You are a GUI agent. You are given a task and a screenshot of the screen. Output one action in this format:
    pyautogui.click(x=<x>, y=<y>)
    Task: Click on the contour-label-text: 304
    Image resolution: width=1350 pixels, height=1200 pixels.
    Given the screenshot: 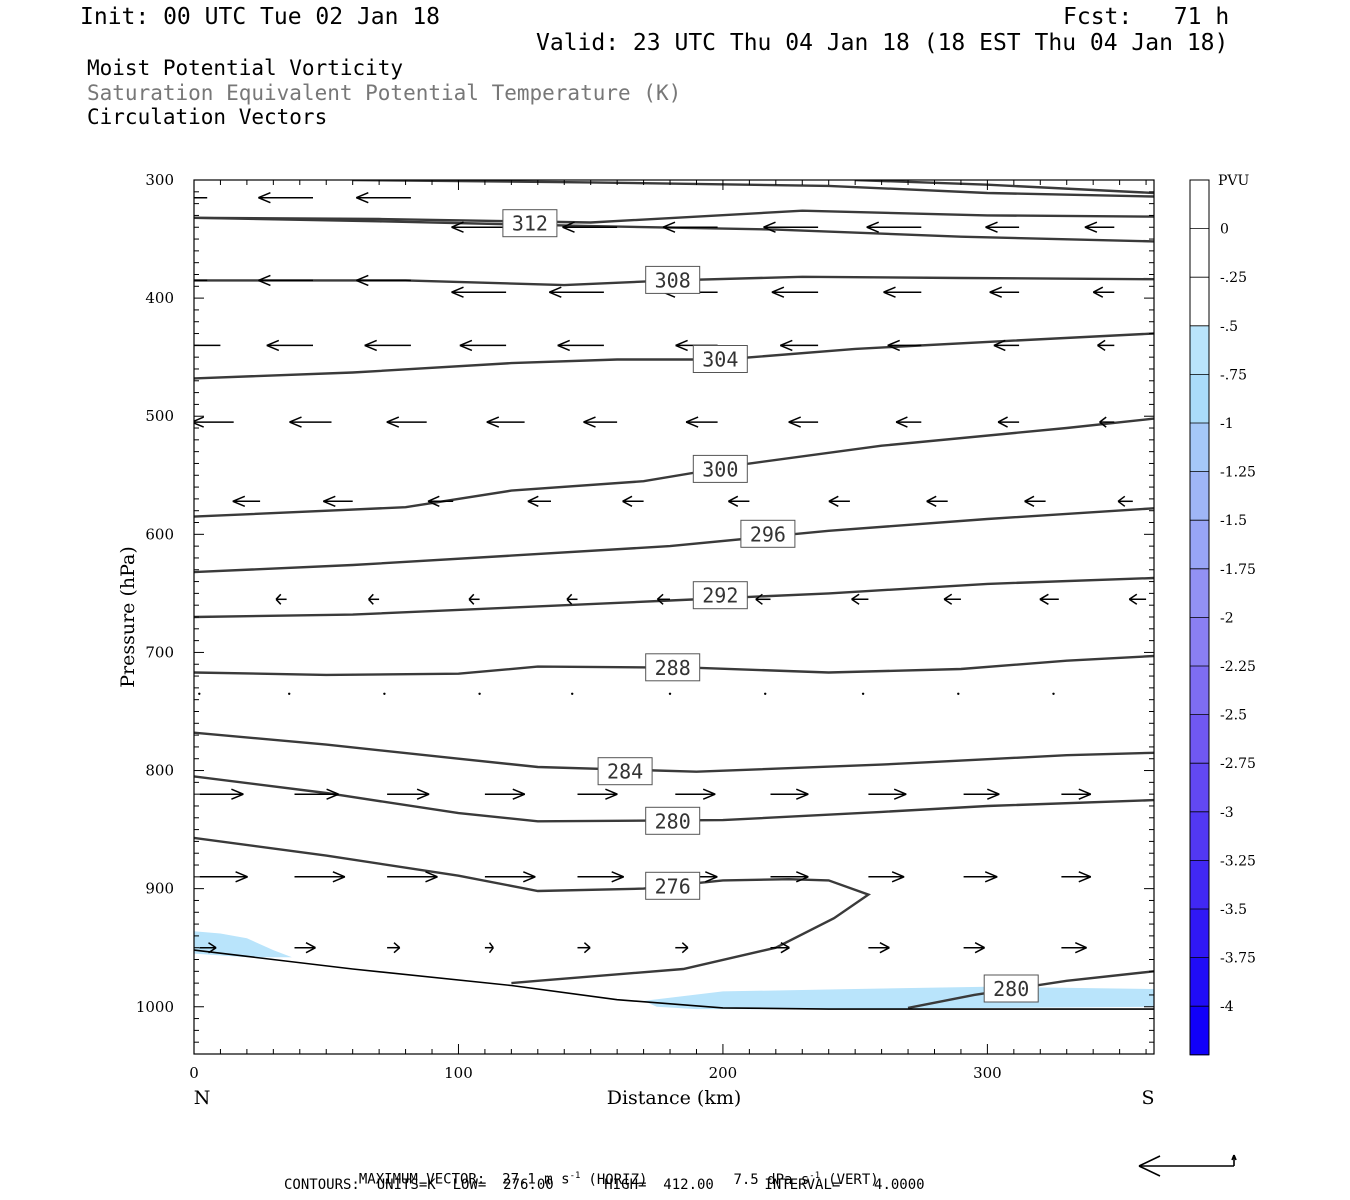 What is the action you would take?
    pyautogui.click(x=720, y=360)
    